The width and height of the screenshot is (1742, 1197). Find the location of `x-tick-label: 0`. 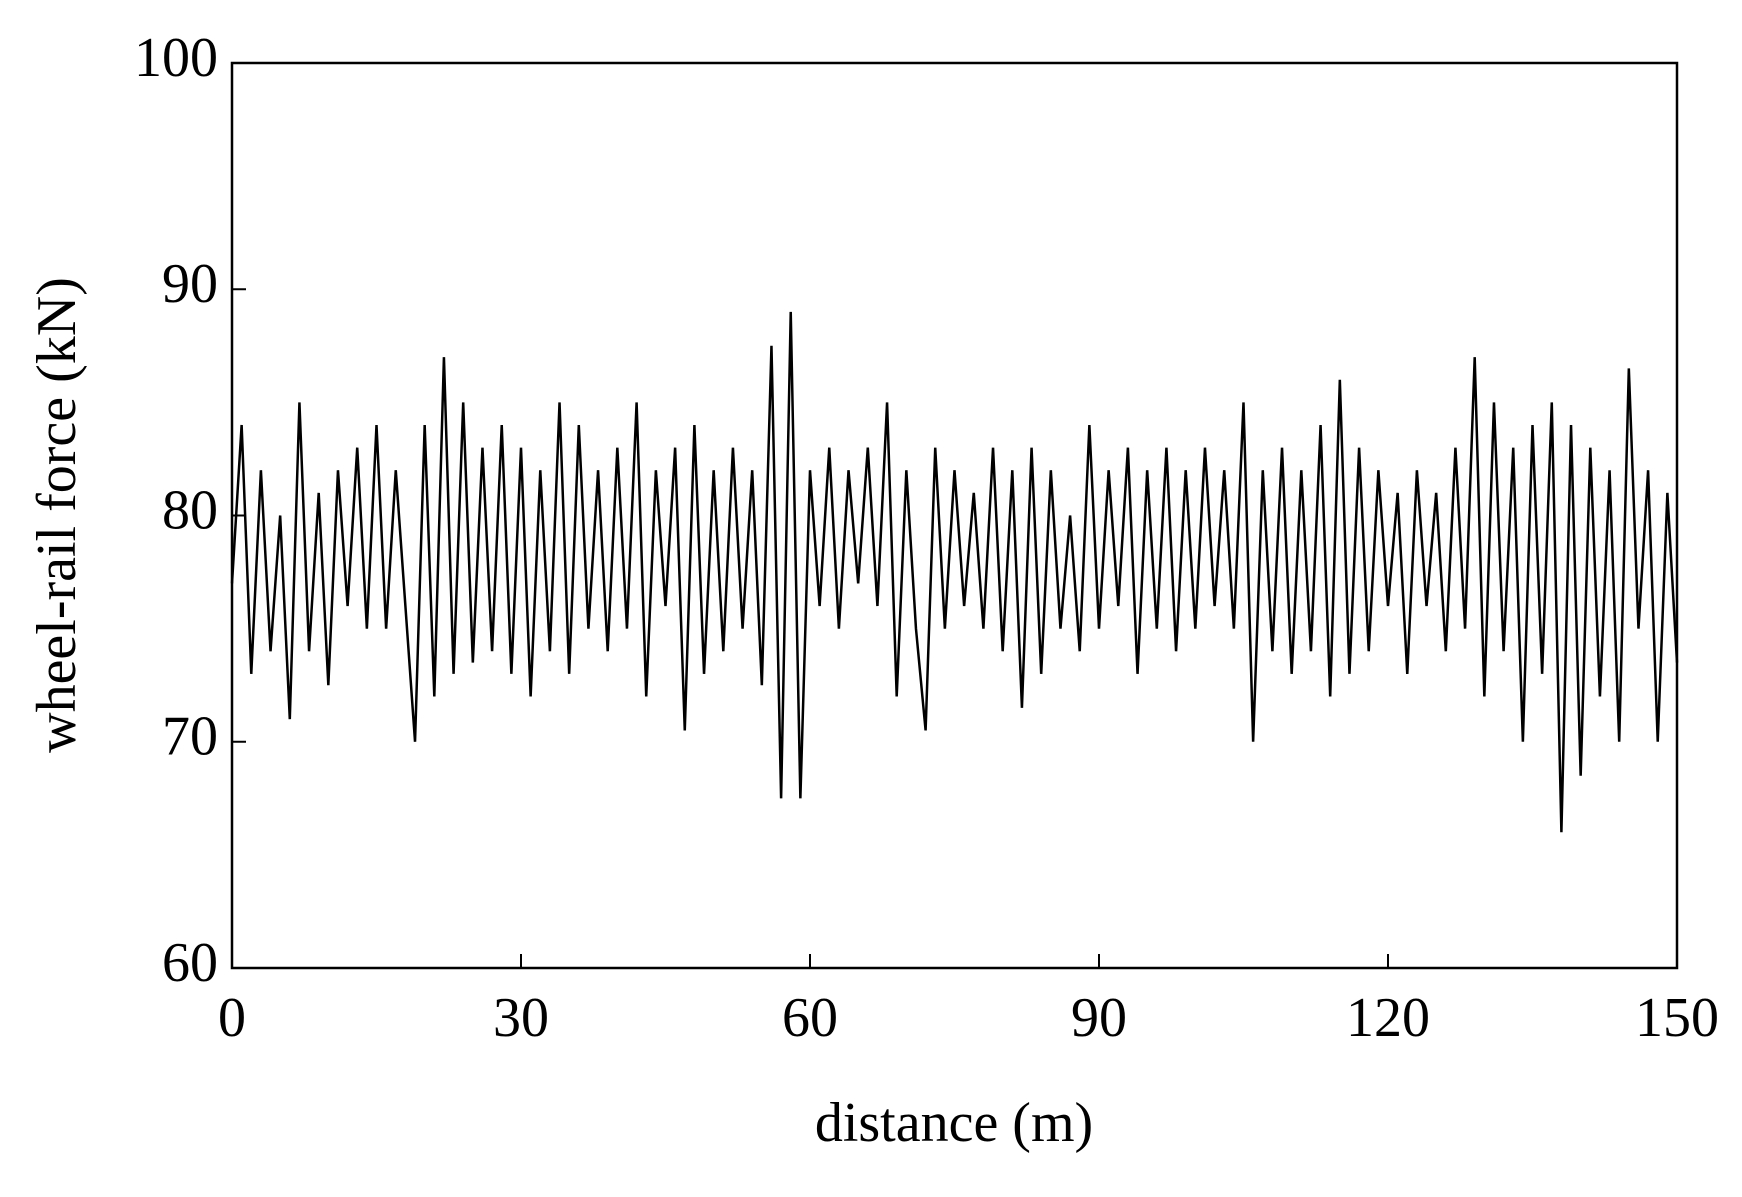

x-tick-label: 0 is located at coordinates (232, 1018).